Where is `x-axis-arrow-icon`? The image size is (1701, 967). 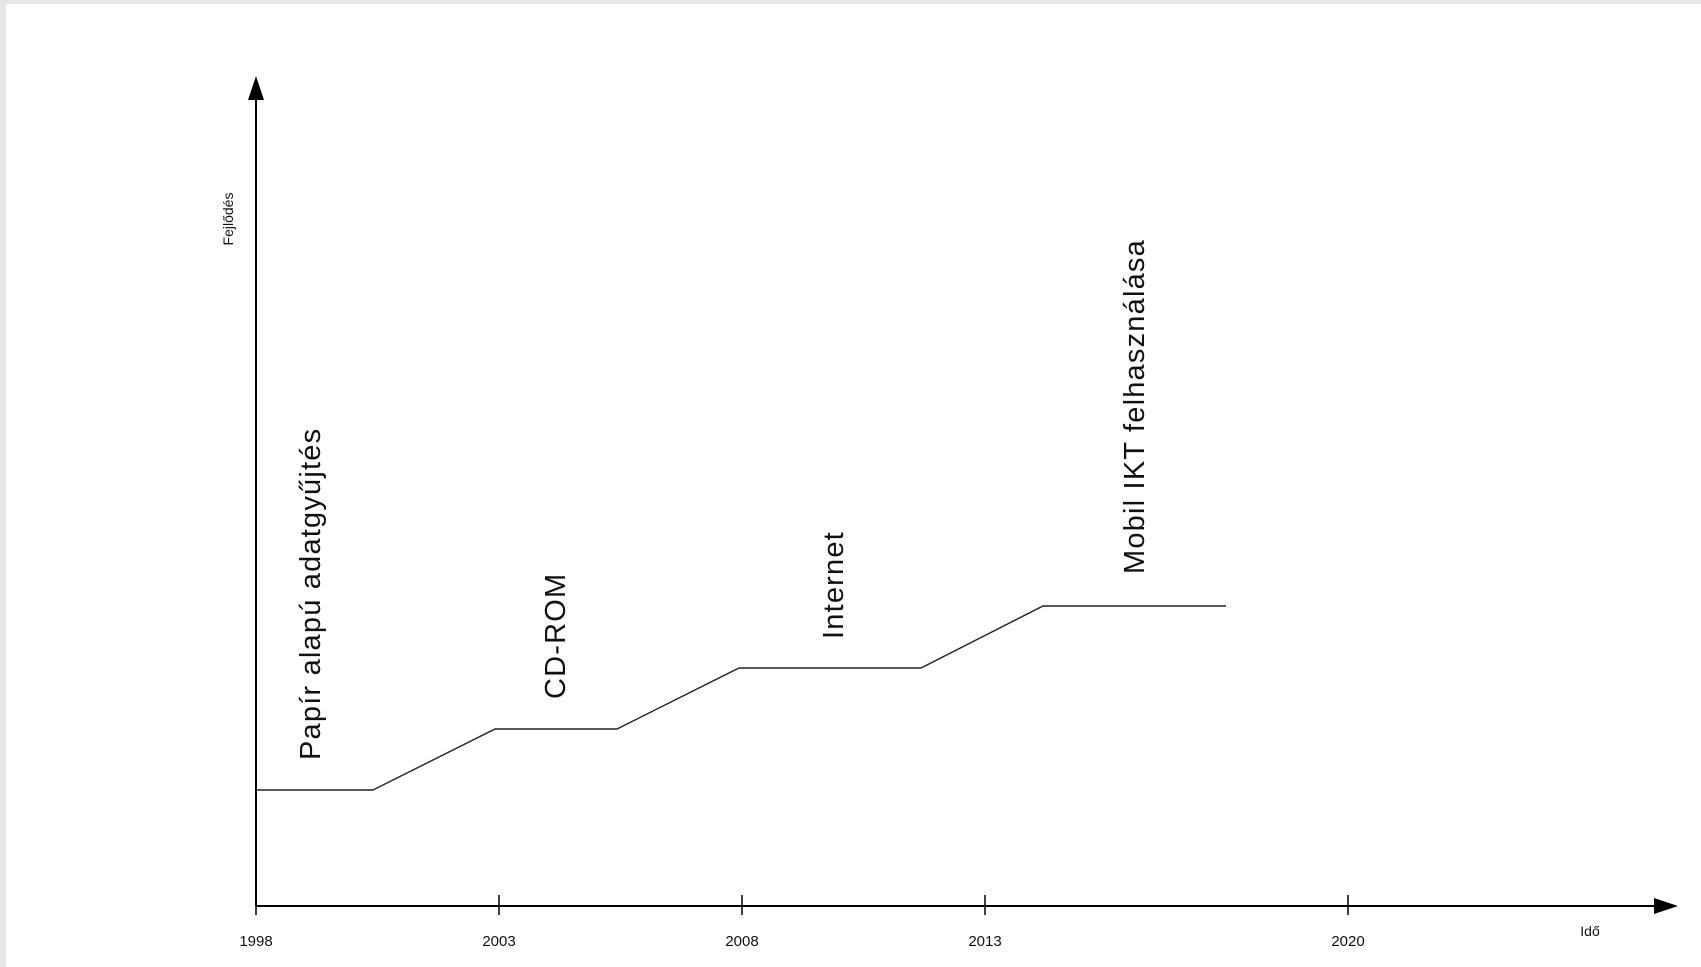 x-axis-arrow-icon is located at coordinates (1666, 906).